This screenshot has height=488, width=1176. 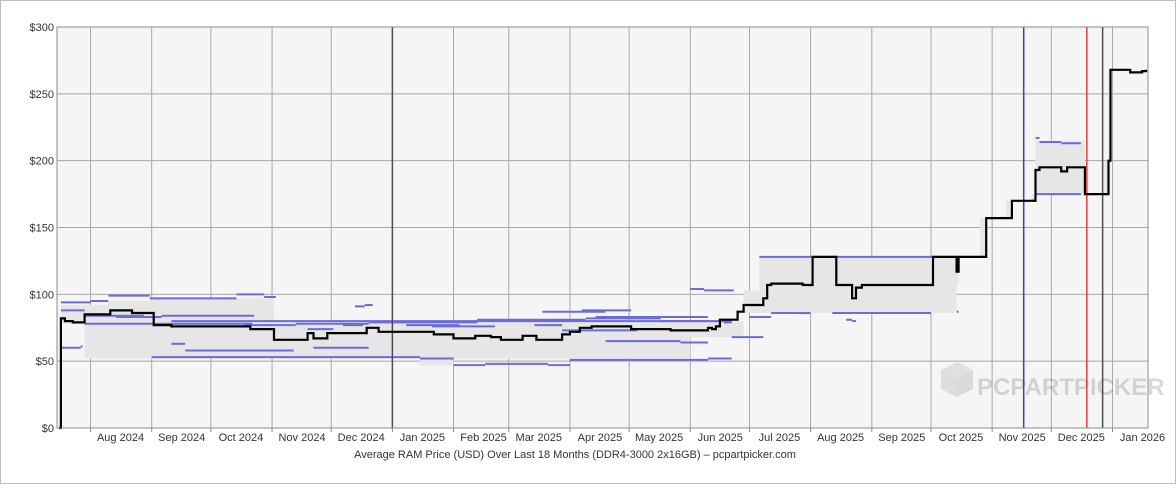 What do you see at coordinates (840, 438) in the screenshot?
I see `x-tick-label: Aug 2025` at bounding box center [840, 438].